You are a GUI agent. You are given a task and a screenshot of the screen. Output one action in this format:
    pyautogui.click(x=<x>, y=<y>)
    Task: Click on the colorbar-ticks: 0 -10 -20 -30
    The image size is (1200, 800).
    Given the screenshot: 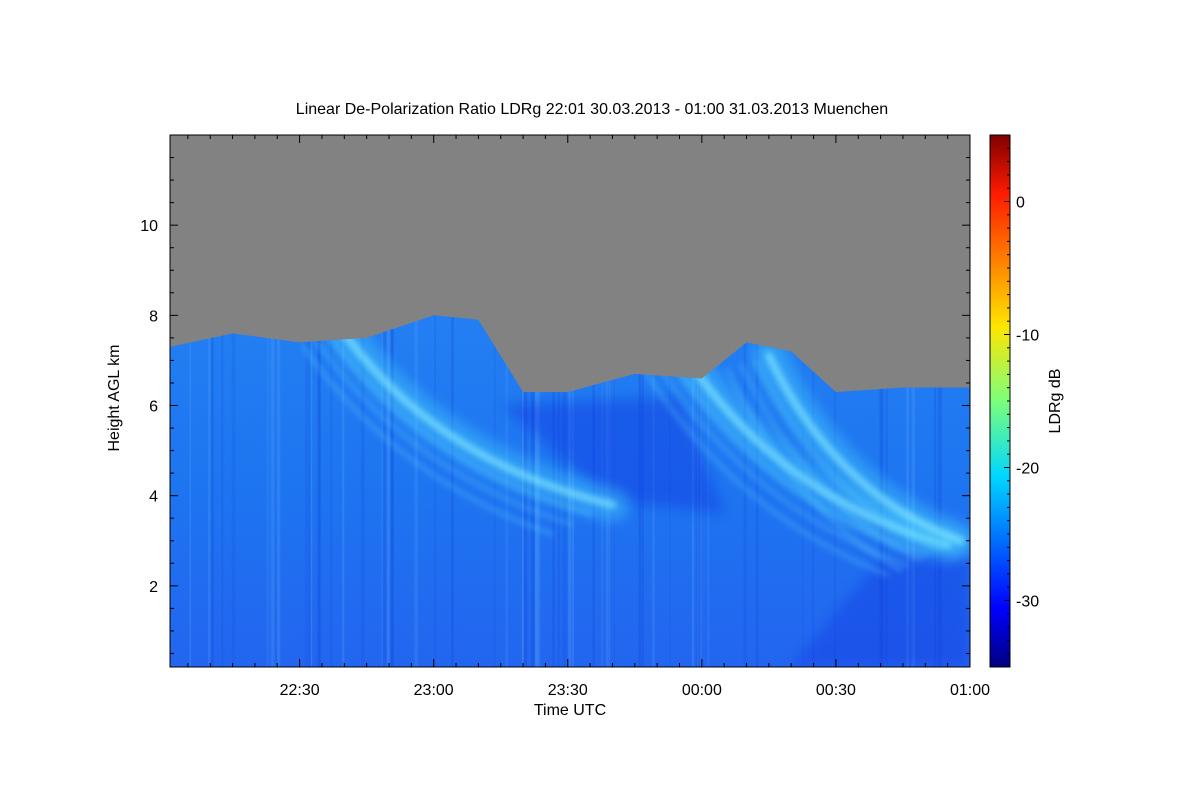 What is the action you would take?
    pyautogui.click(x=1021, y=401)
    